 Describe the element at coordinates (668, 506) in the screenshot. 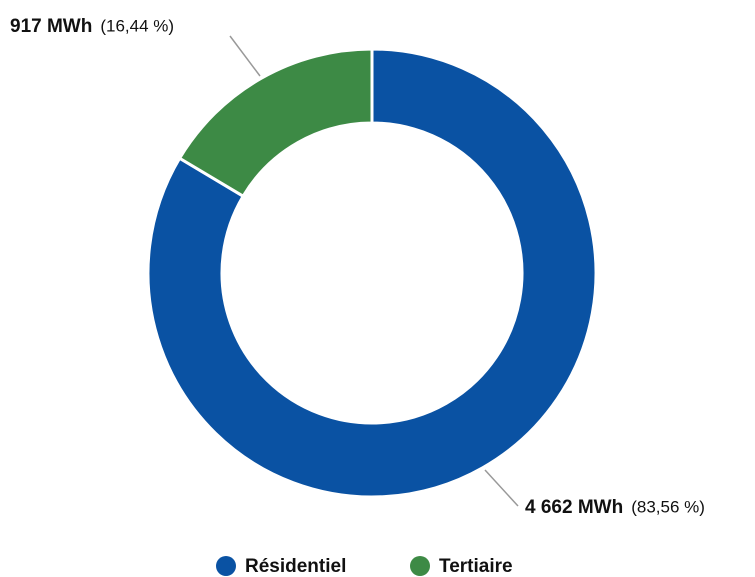

I see `percent-label: (83,56 %)` at that location.